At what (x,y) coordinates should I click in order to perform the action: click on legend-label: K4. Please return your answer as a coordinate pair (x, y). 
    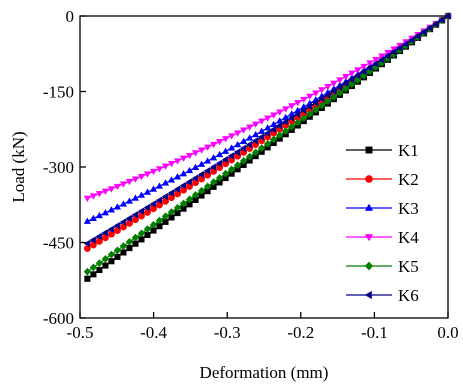
    Looking at the image, I should click on (408, 237).